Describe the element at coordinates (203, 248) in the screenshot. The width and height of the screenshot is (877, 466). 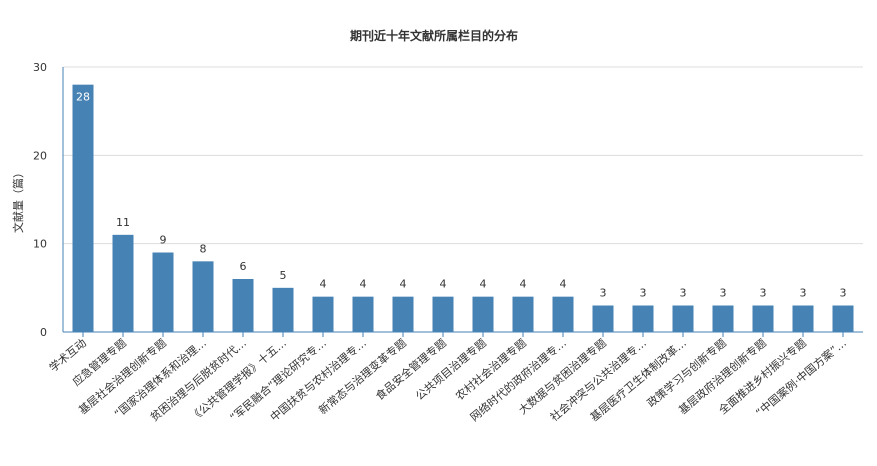
I see `data-label: 8` at that location.